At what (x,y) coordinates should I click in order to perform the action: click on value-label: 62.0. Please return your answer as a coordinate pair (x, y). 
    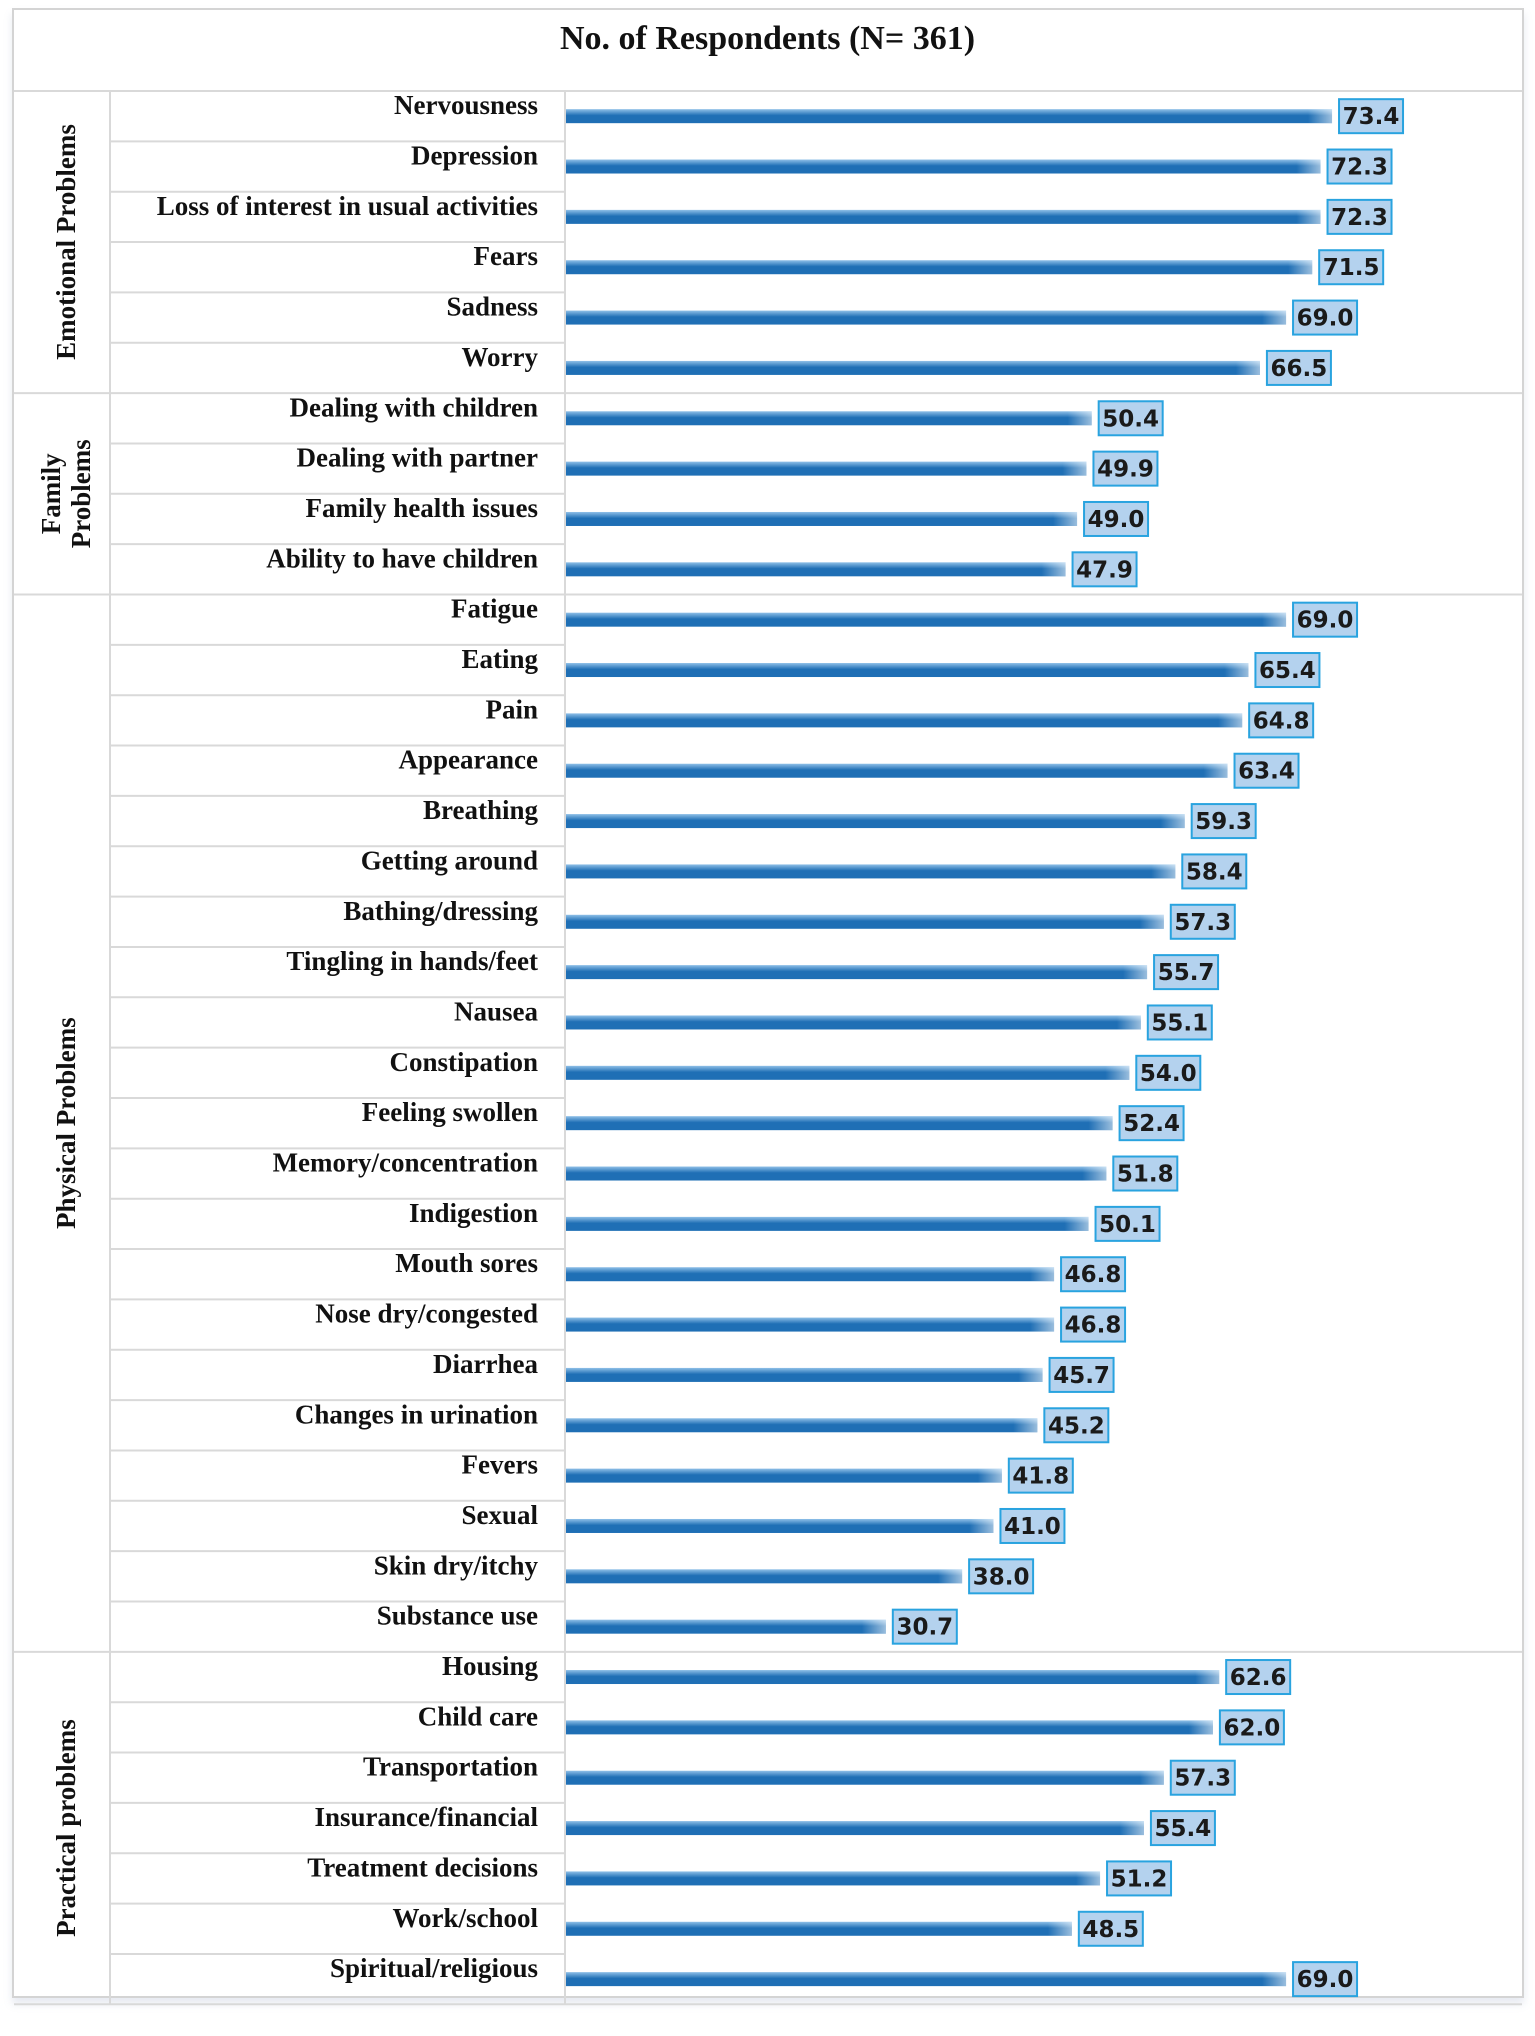
    Looking at the image, I should click on (1252, 1728).